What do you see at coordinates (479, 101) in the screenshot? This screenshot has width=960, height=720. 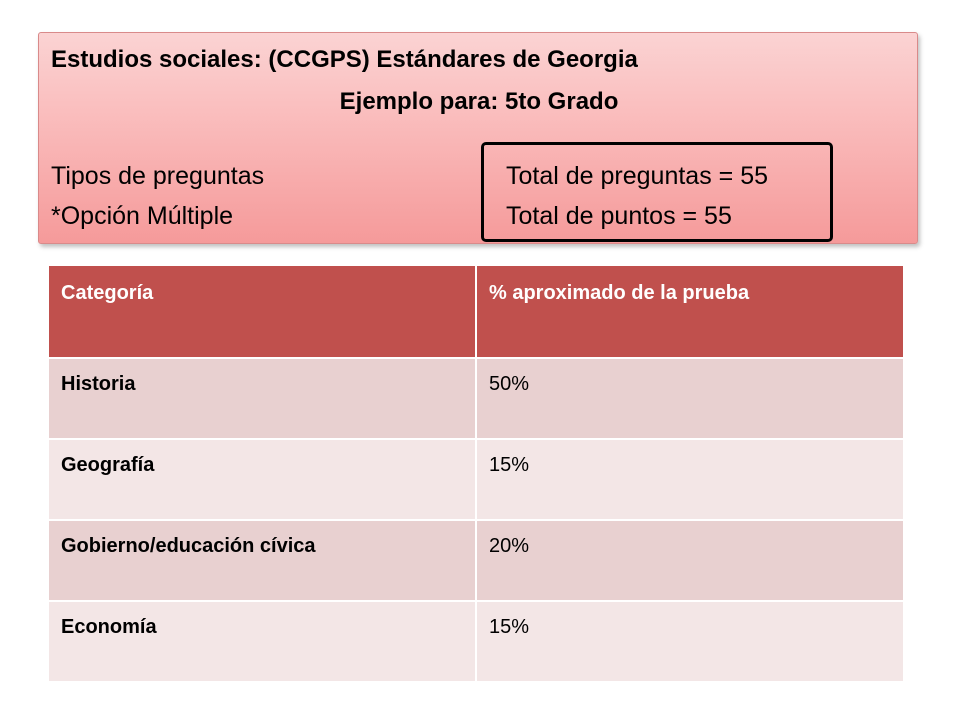 I see `slide-subtitle: Ejemplo para: 5to Grado` at bounding box center [479, 101].